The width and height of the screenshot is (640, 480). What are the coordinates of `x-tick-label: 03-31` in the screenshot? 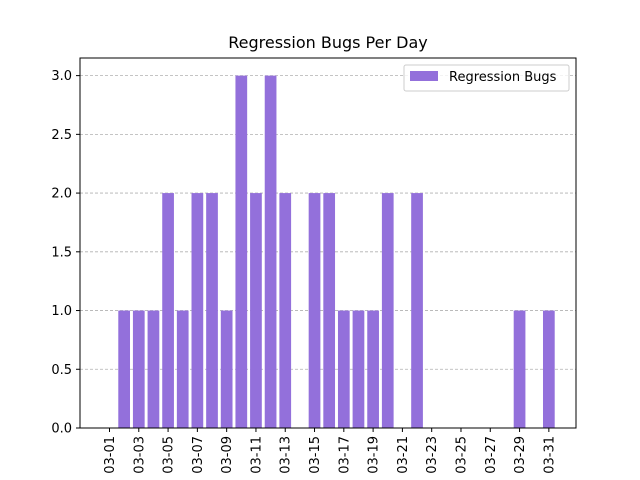 It's located at (549, 455).